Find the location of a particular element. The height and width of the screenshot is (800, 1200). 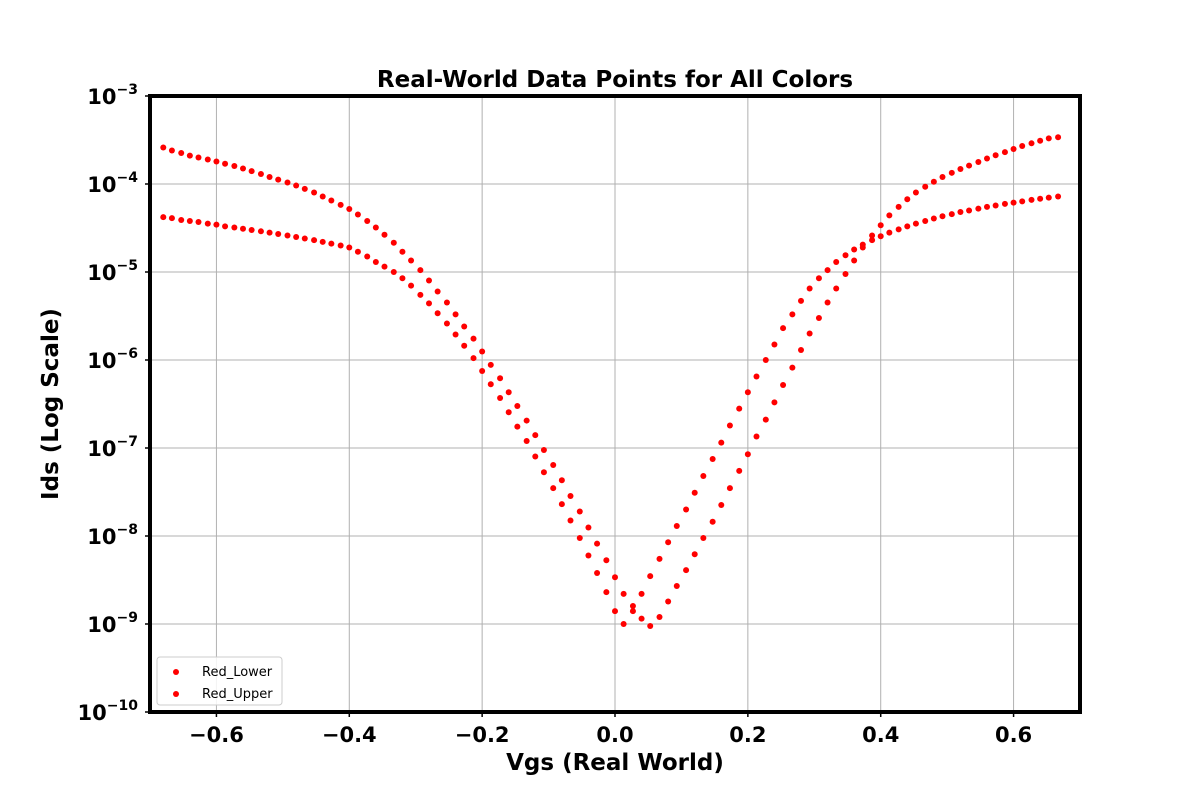

y-tick-label: 10⁻⁶ is located at coordinates (112, 359).